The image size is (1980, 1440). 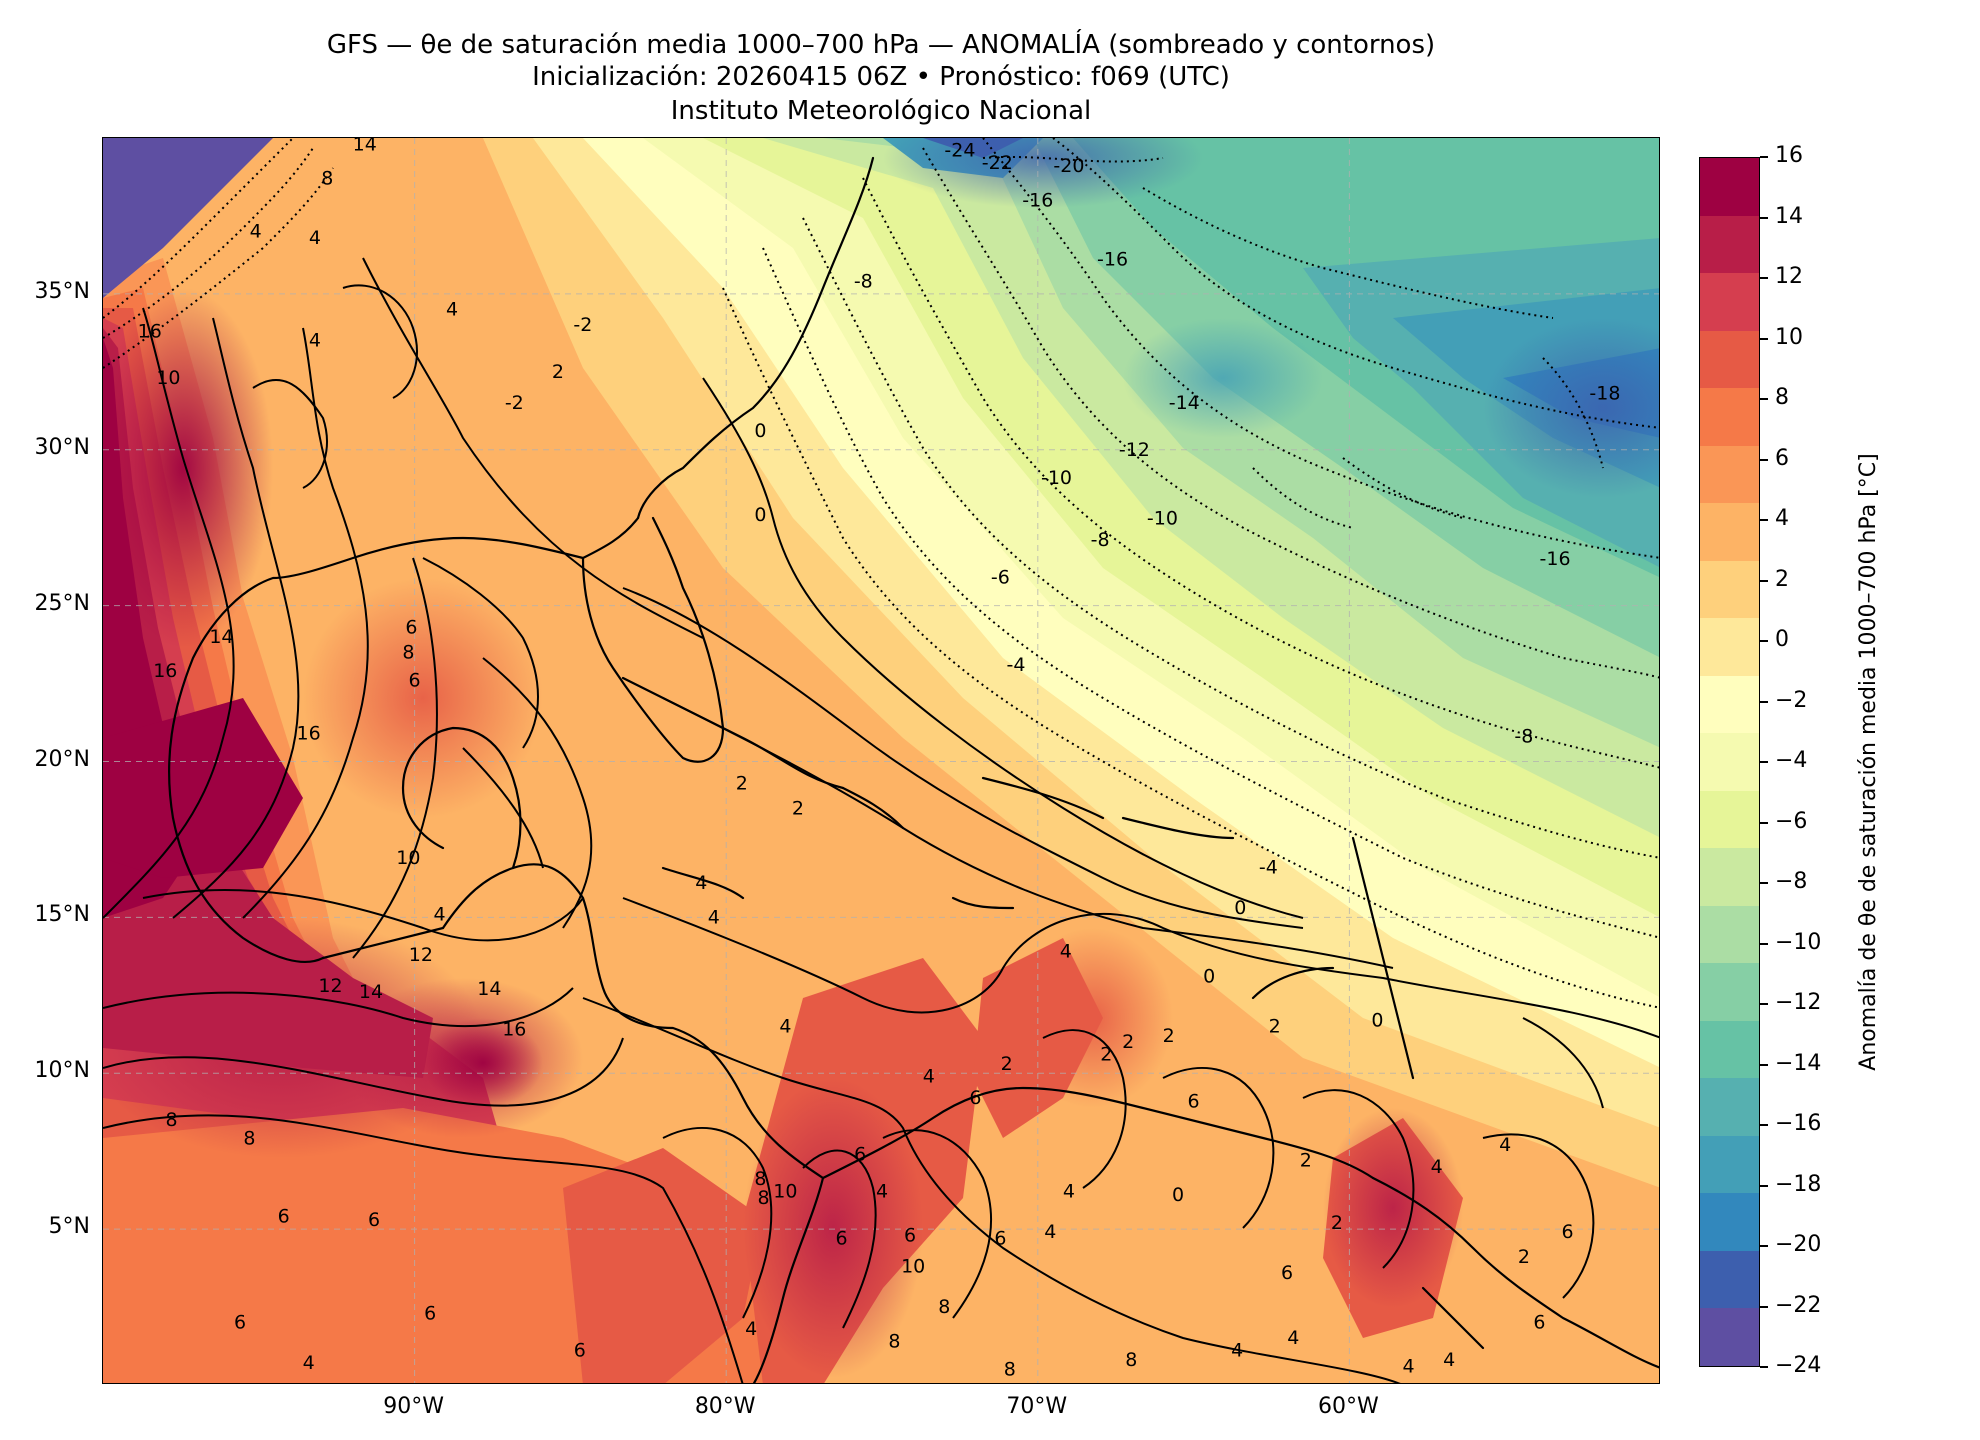 I want to click on contour-label: -22, so click(x=997, y=163).